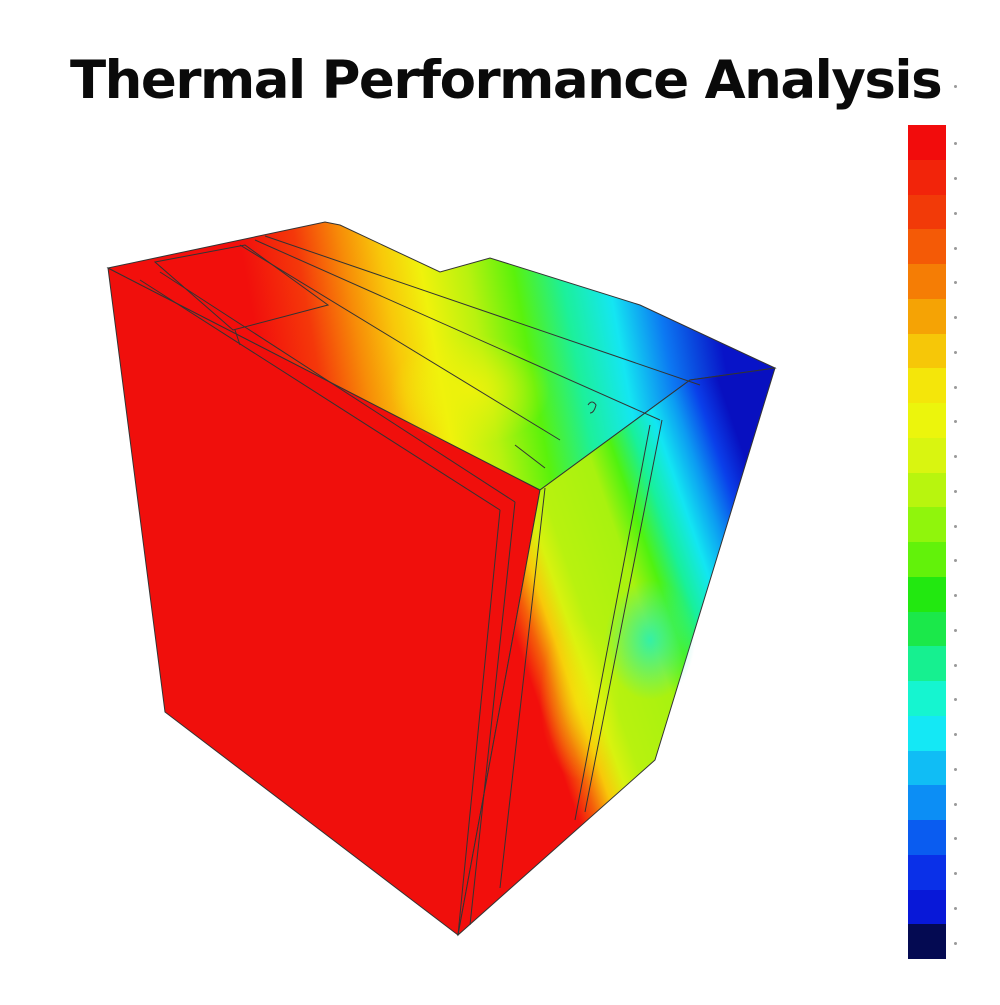 This screenshot has height=1005, width=1000. Describe the element at coordinates (650, 640) in the screenshot. I see `thermal-bridge-cool` at that location.